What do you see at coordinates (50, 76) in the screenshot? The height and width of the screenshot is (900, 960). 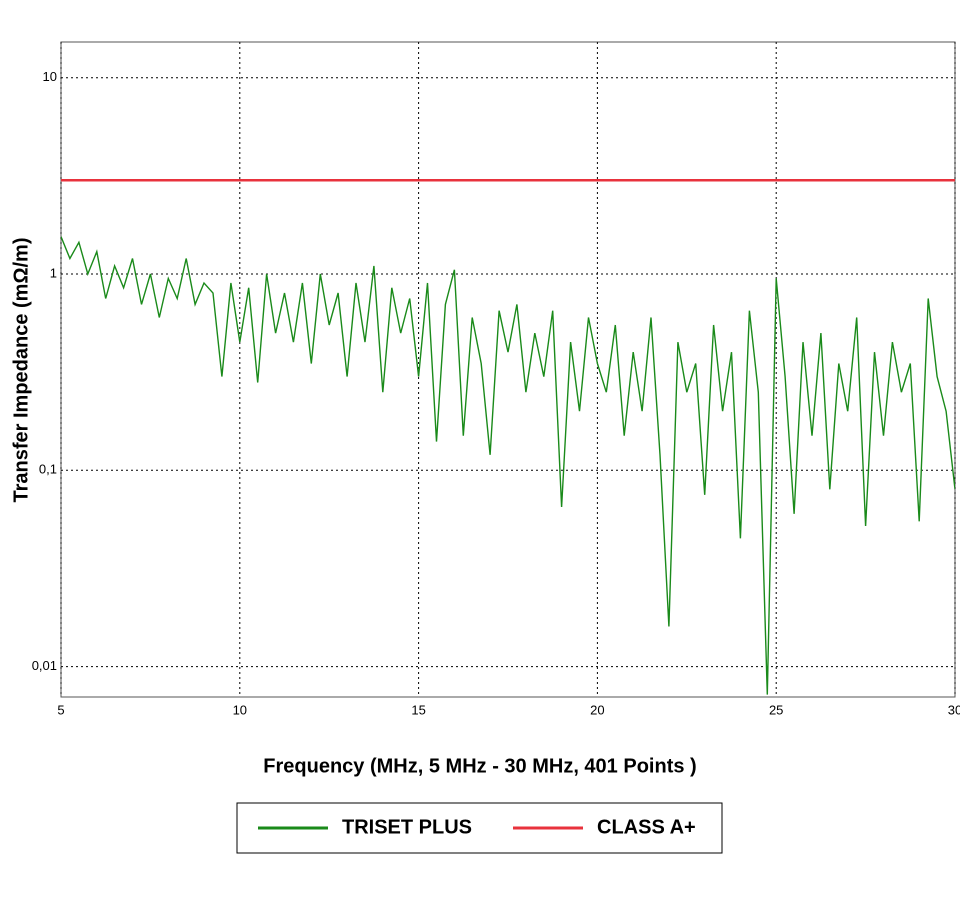 I see `y-tick-label: 10` at bounding box center [50, 76].